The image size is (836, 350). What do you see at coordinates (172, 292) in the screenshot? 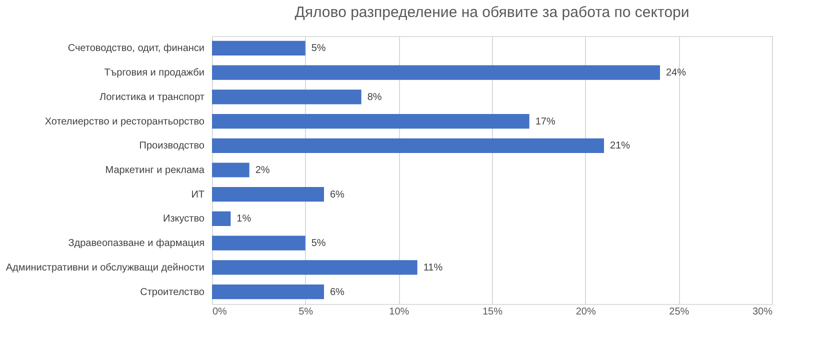
I see `y-tick-label: Строителство` at bounding box center [172, 292].